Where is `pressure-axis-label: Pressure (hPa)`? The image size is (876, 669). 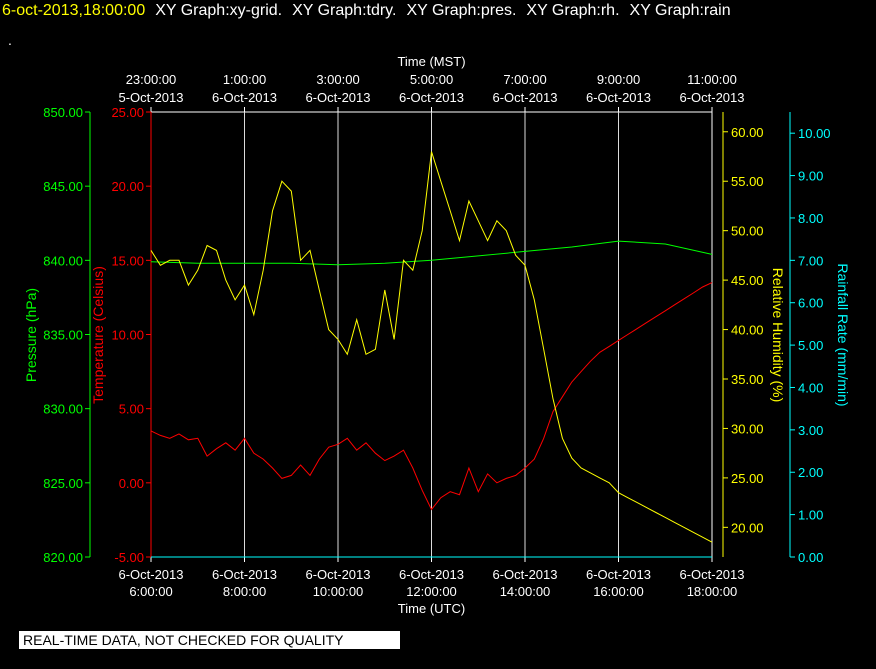 pressure-axis-label: Pressure (hPa) is located at coordinates (31, 335).